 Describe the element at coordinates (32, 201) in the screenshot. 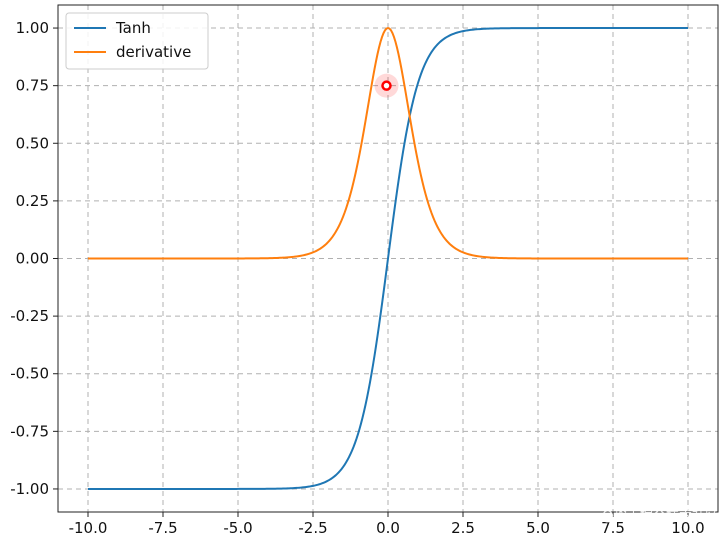

I see `y-tick-label: 0.25` at that location.